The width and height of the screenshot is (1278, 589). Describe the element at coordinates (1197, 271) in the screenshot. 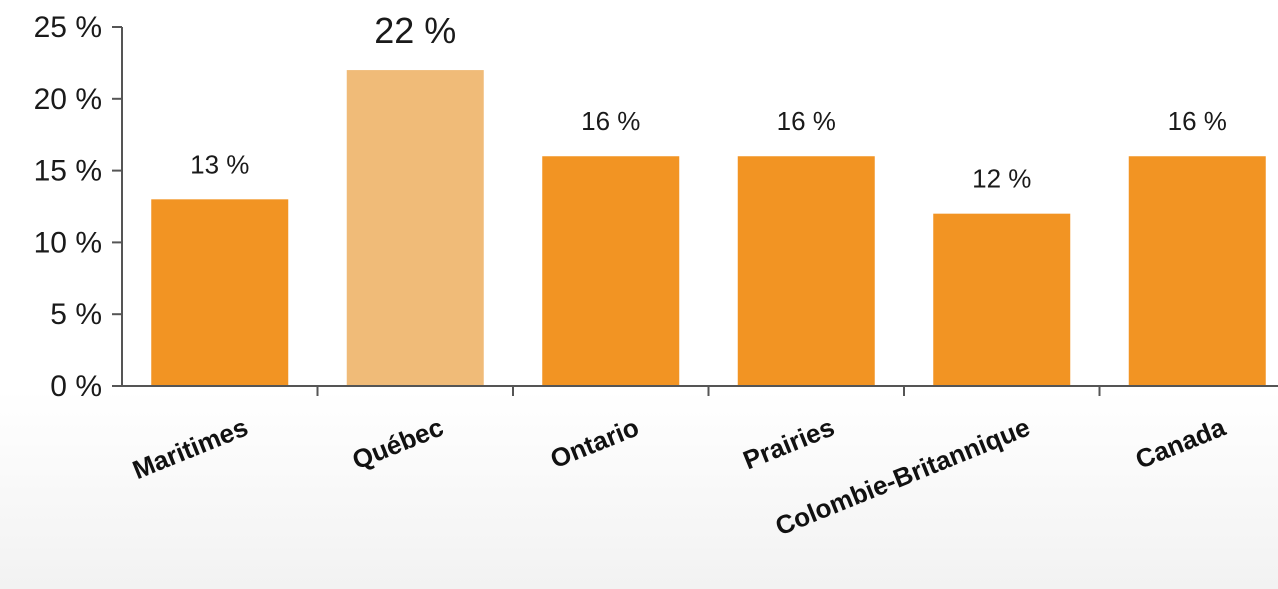

I see `bar-canada` at that location.